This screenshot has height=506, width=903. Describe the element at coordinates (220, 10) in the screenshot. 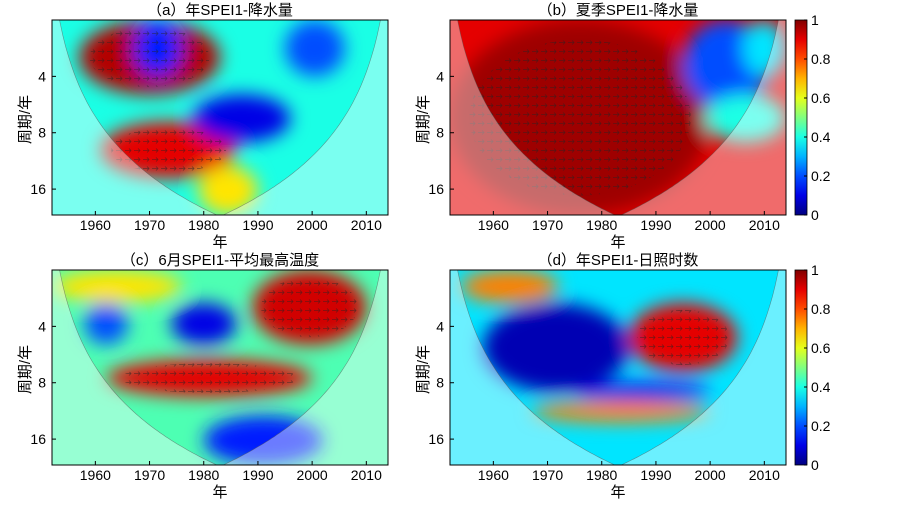

I see `panel-title: （a）年SPEI1-降水量` at that location.